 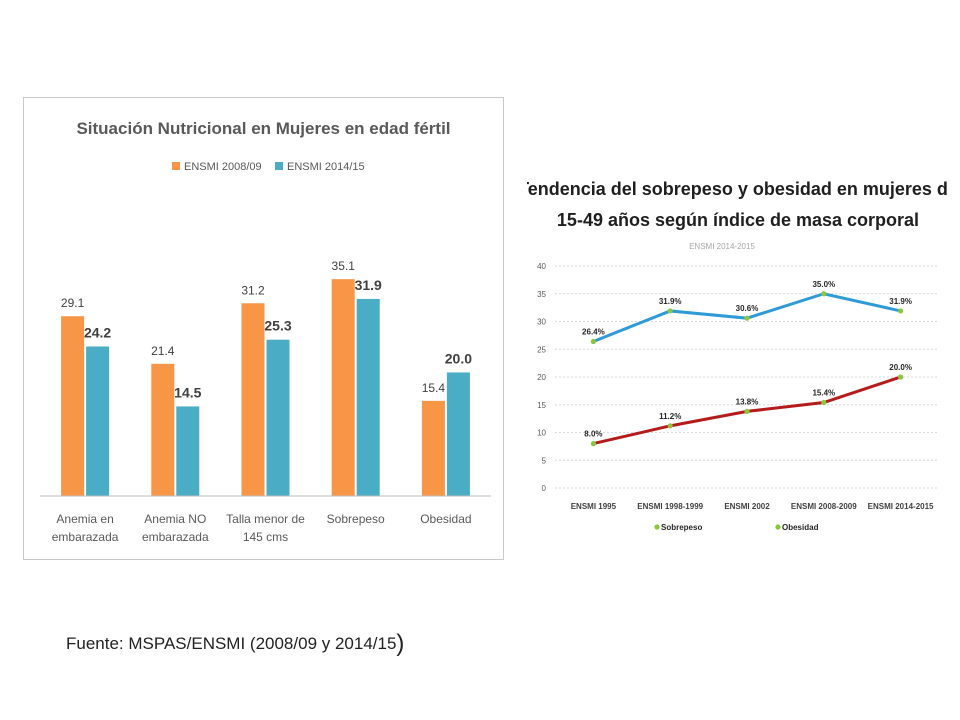 What do you see at coordinates (73, 303) in the screenshot?
I see `bar-value-label: 29.1` at bounding box center [73, 303].